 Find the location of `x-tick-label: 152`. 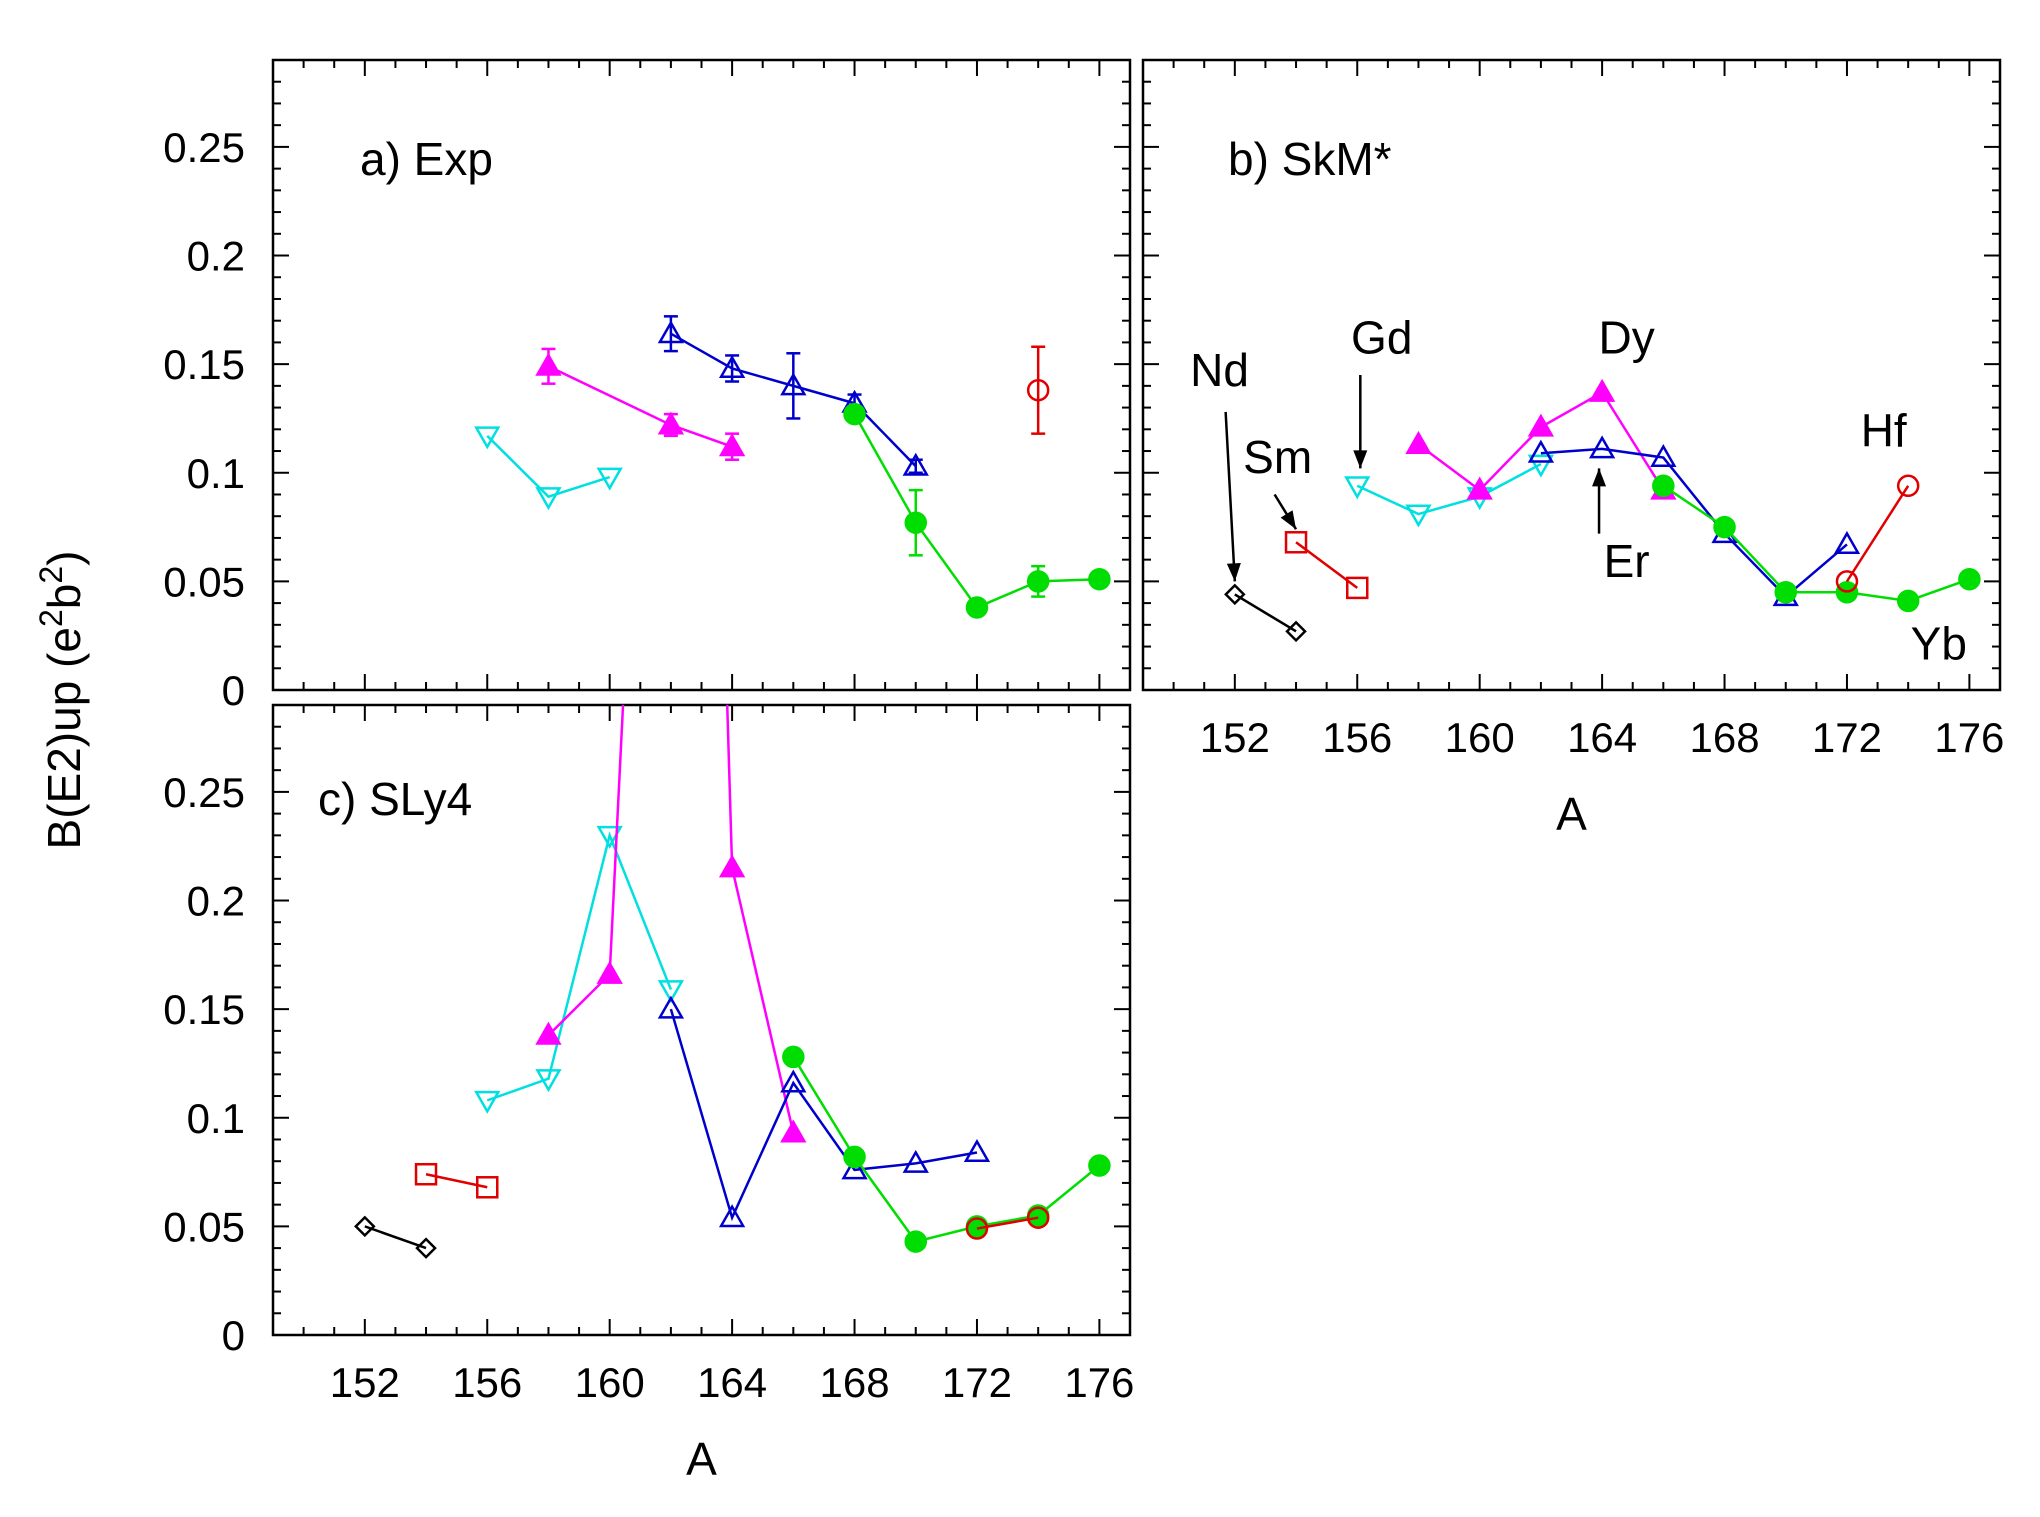

x-tick-label: 152 is located at coordinates (1235, 737).